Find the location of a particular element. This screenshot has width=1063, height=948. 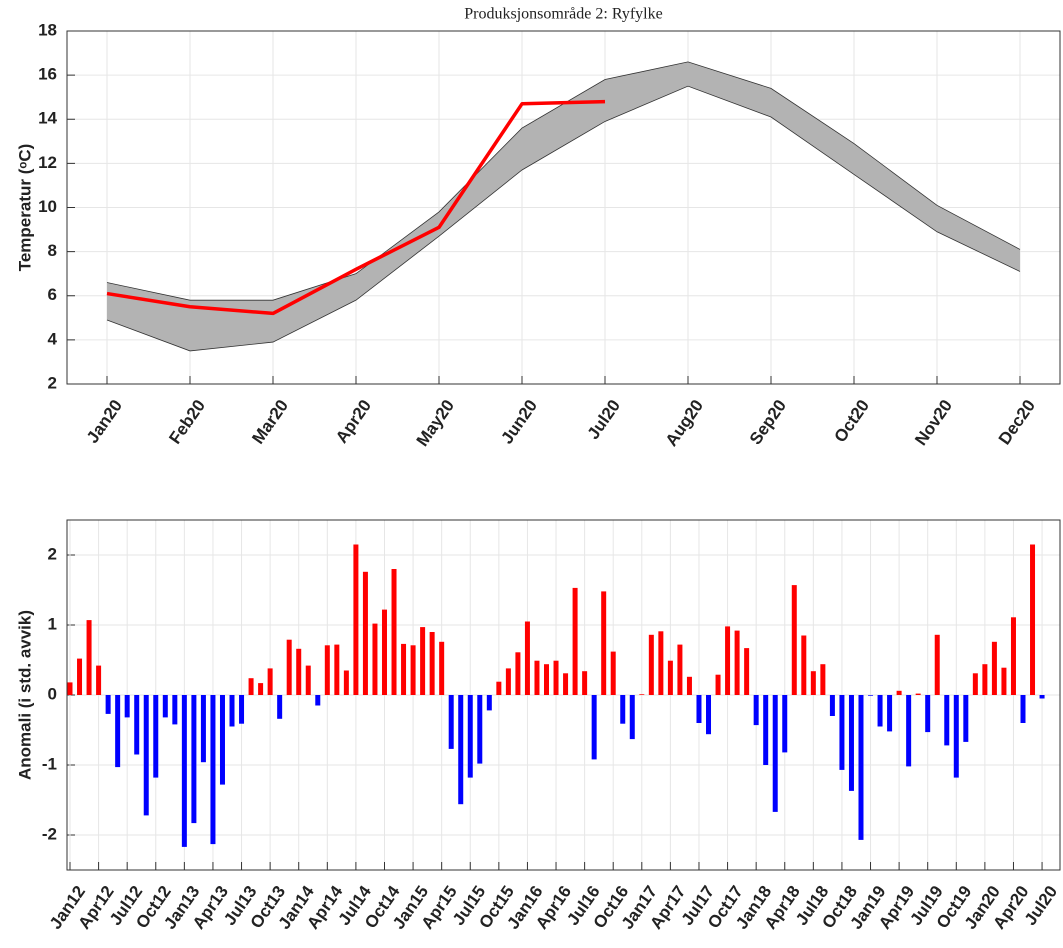

y-tick-label: 6 is located at coordinates (52, 294).